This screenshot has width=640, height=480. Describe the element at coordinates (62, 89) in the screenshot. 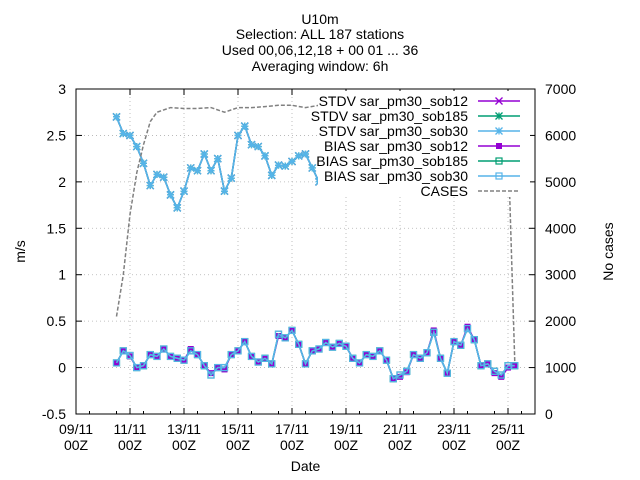

I see `y-tick-label: 3` at that location.